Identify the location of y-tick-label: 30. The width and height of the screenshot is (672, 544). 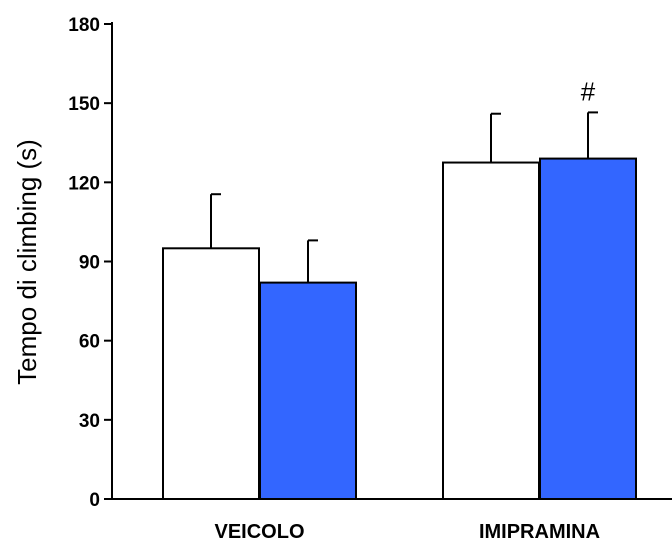
(89, 421).